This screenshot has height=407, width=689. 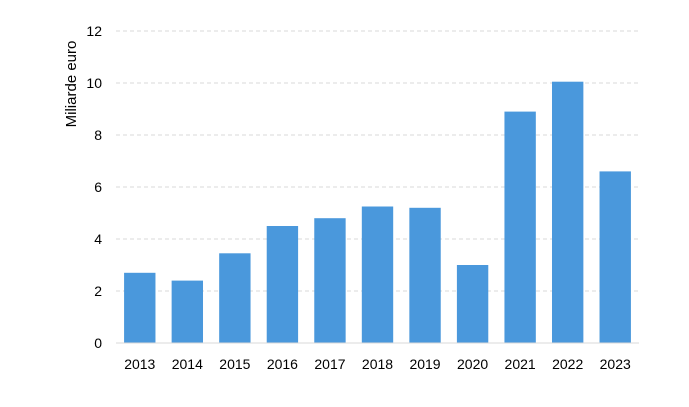 I want to click on x-tick-label: 2015, so click(x=234, y=364).